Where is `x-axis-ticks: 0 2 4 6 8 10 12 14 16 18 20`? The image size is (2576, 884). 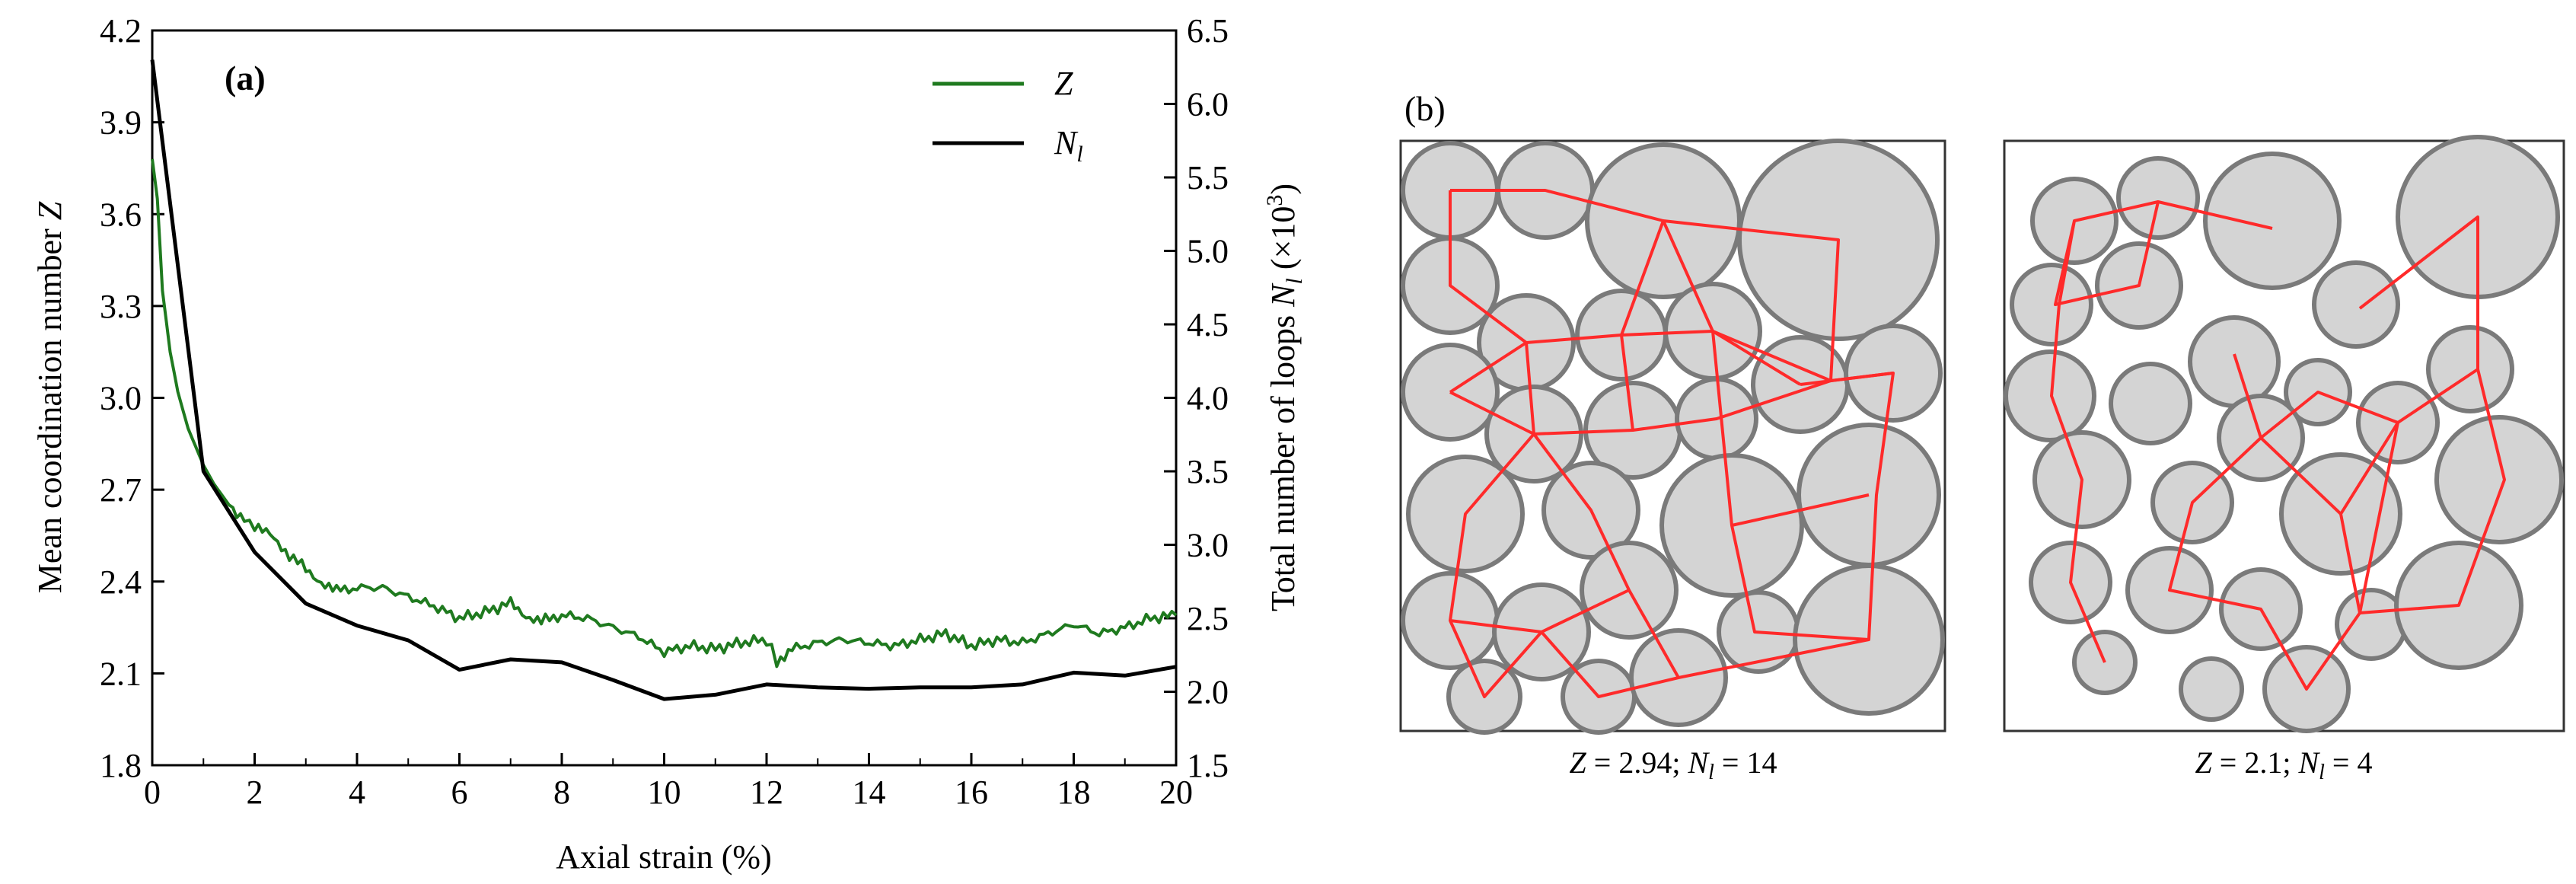 x-axis-ticks: 0 2 4 6 8 10 12 14 16 18 20 is located at coordinates (669, 782).